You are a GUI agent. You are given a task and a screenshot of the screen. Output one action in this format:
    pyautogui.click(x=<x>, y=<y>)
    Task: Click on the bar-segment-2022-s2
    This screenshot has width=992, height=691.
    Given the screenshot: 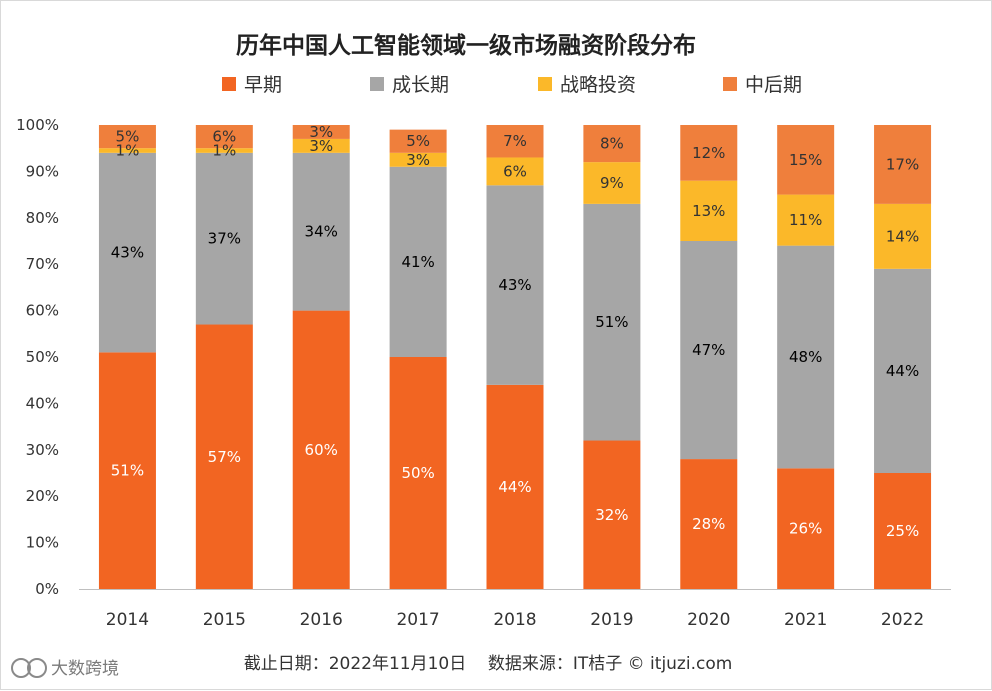 What is the action you would take?
    pyautogui.click(x=903, y=370)
    